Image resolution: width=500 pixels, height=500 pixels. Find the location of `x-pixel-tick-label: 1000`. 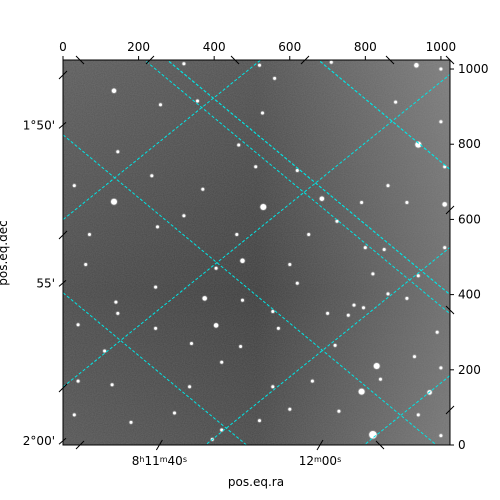

x-pixel-tick-label: 1000 is located at coordinates (441, 47).